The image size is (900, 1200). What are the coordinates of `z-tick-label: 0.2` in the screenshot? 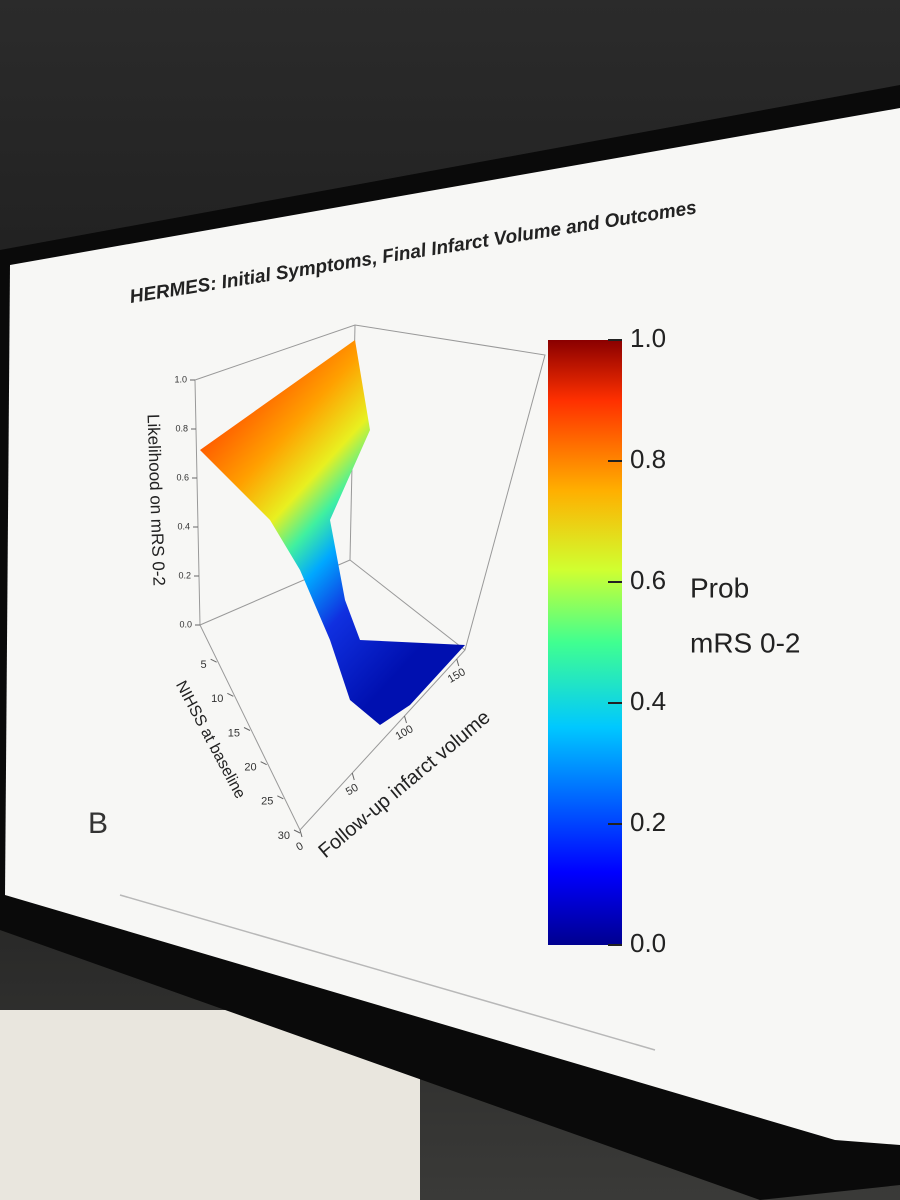 It's located at (184, 575).